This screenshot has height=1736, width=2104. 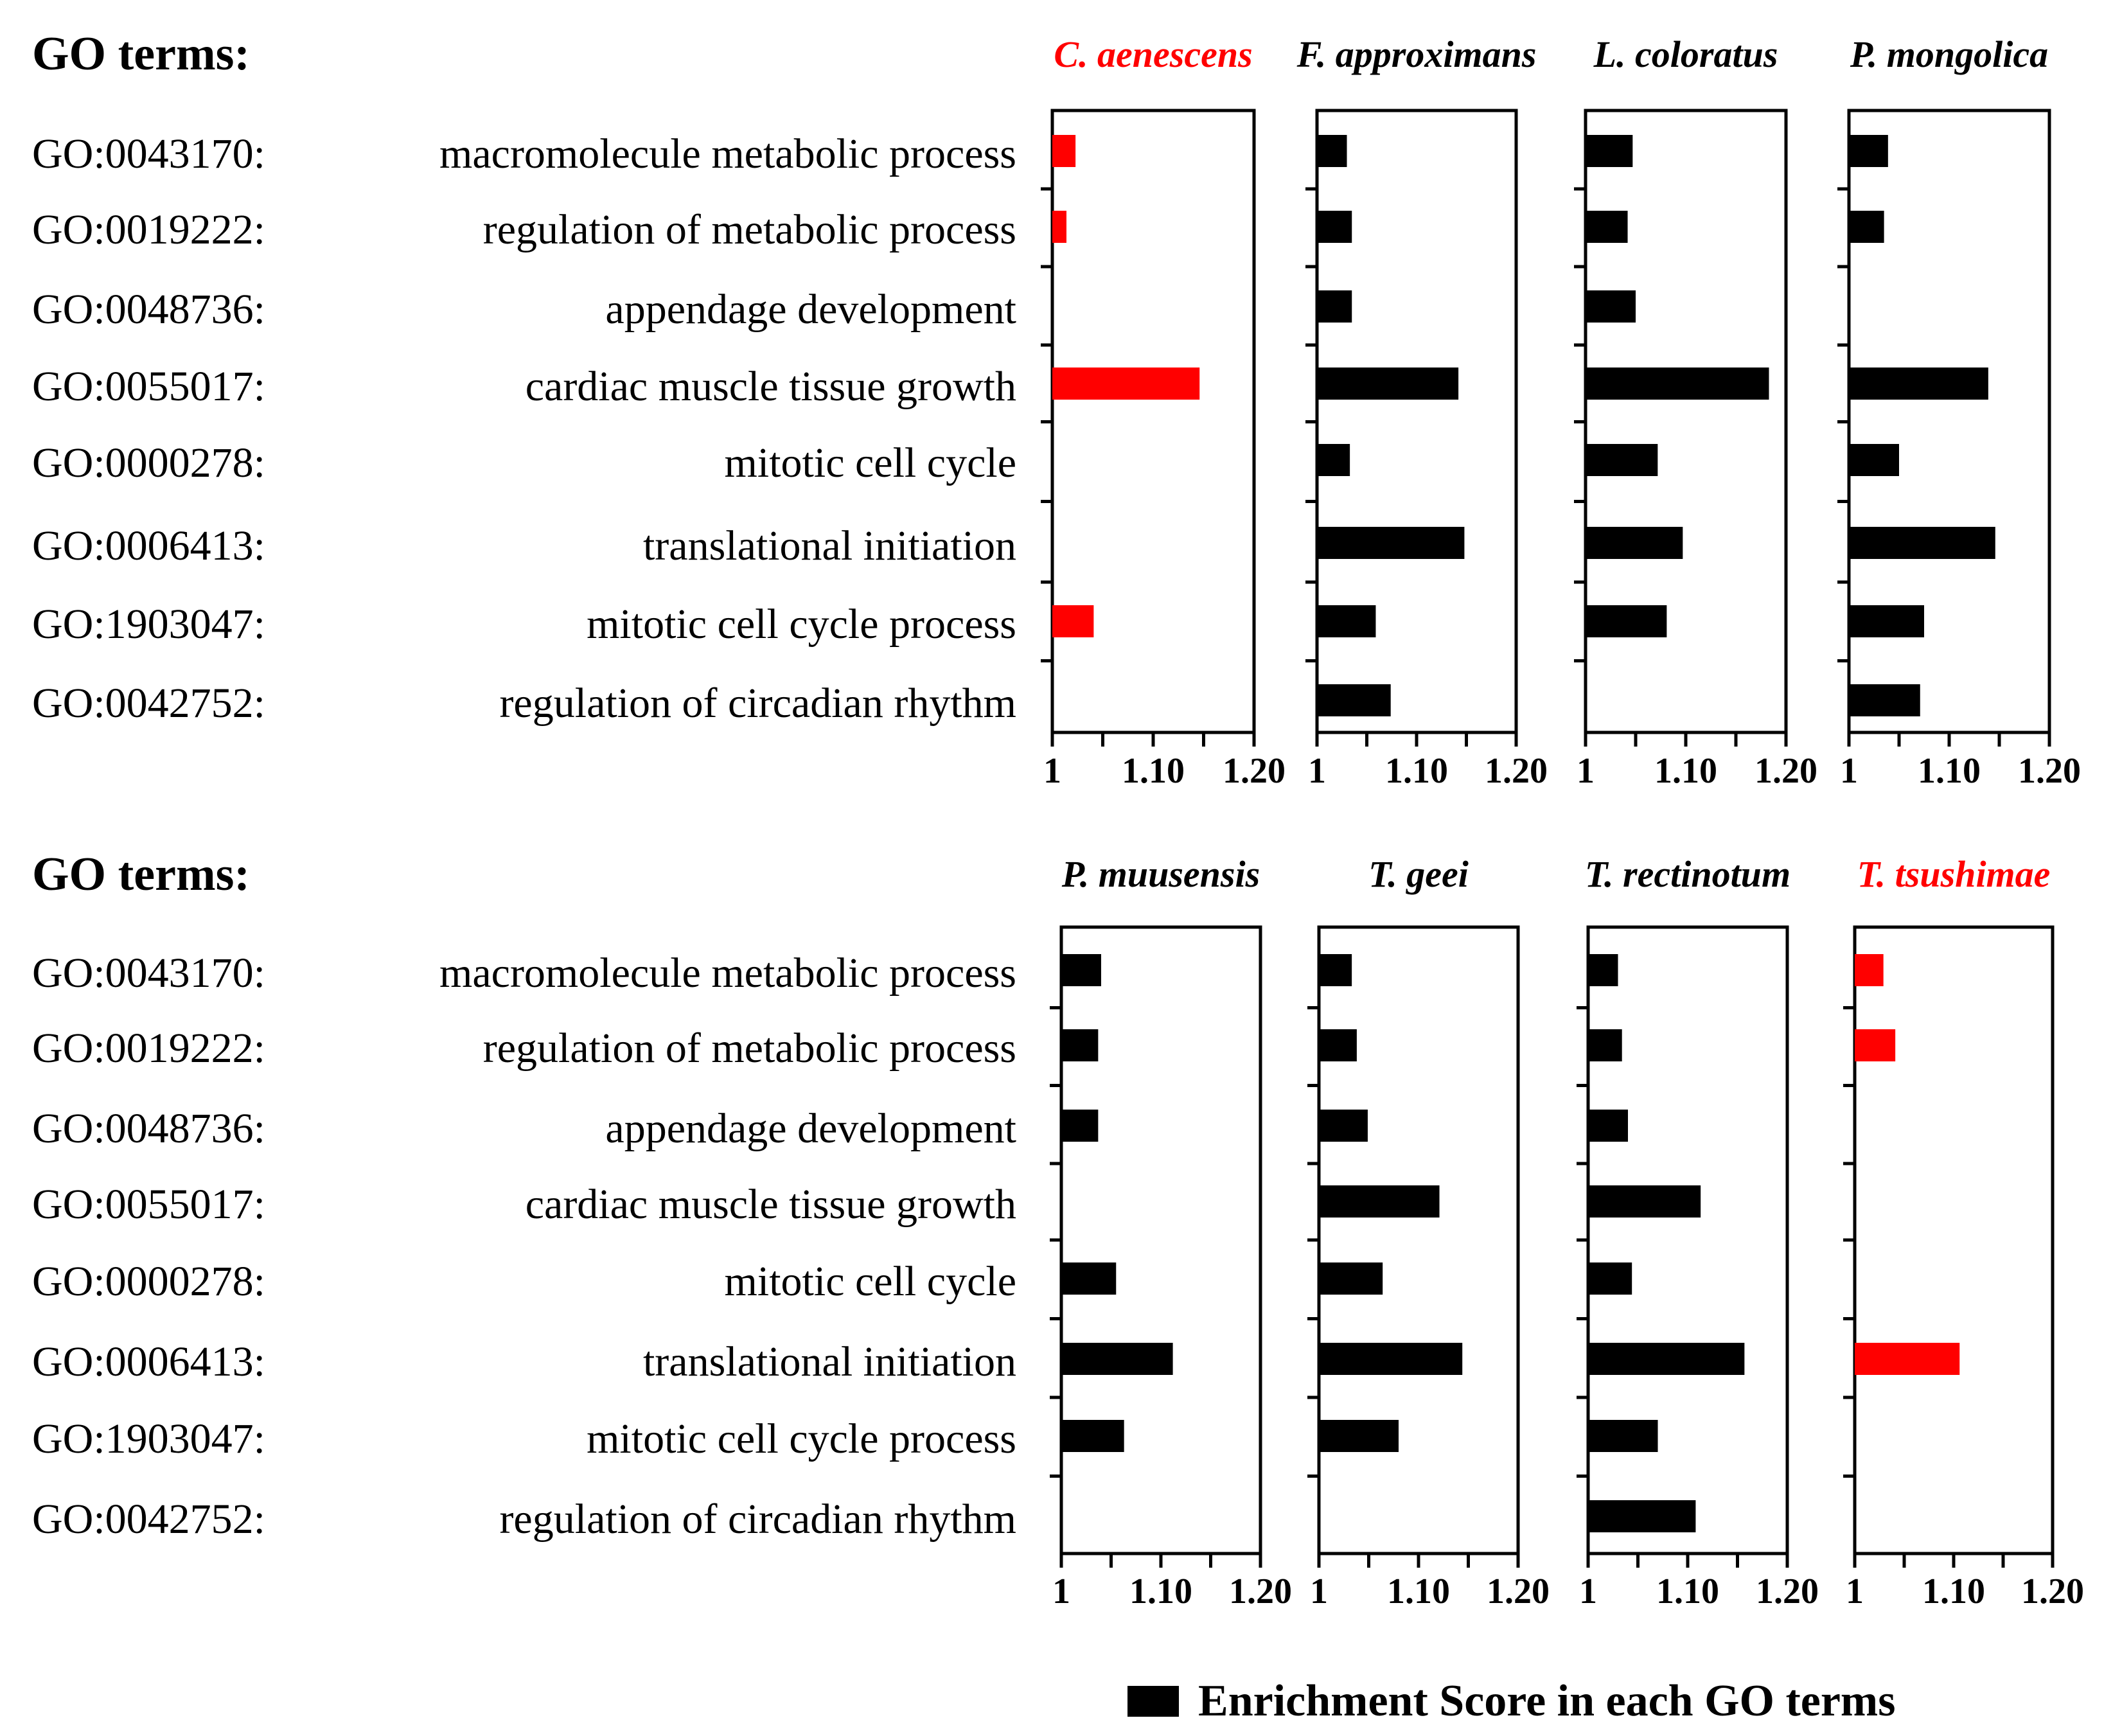 What do you see at coordinates (1688, 874) in the screenshot?
I see `species-title: T. rectinotum` at bounding box center [1688, 874].